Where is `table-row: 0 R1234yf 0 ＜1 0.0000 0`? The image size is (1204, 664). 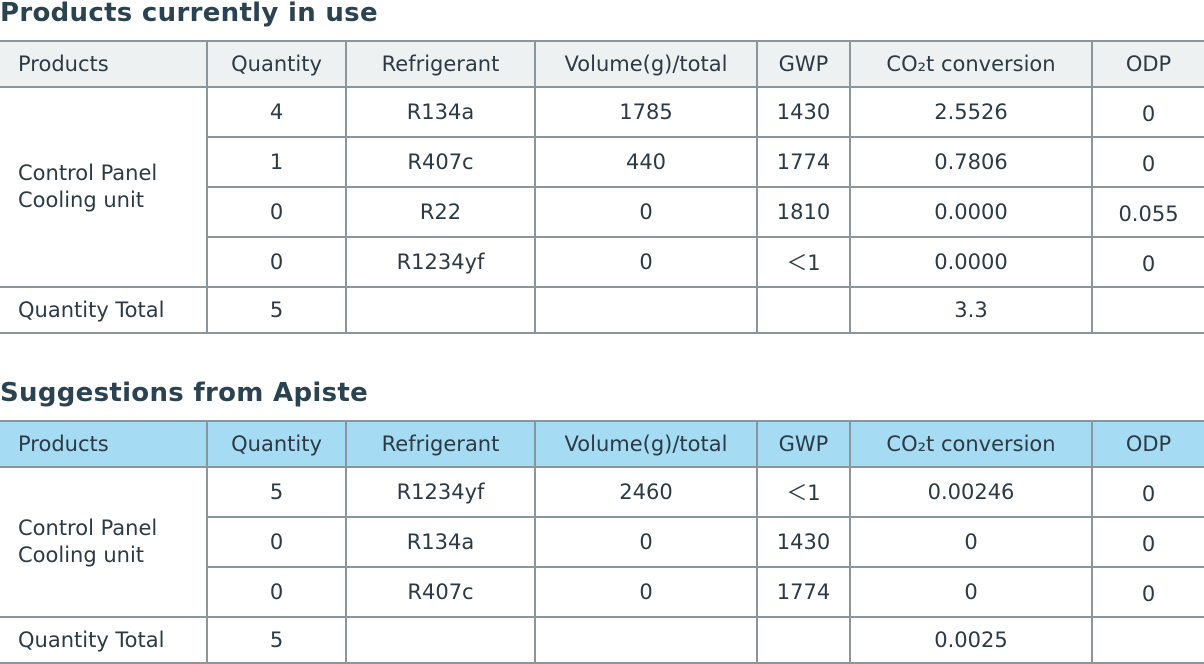
table-row: 0 R1234yf 0 ＜1 0.0000 0 is located at coordinates (602, 262).